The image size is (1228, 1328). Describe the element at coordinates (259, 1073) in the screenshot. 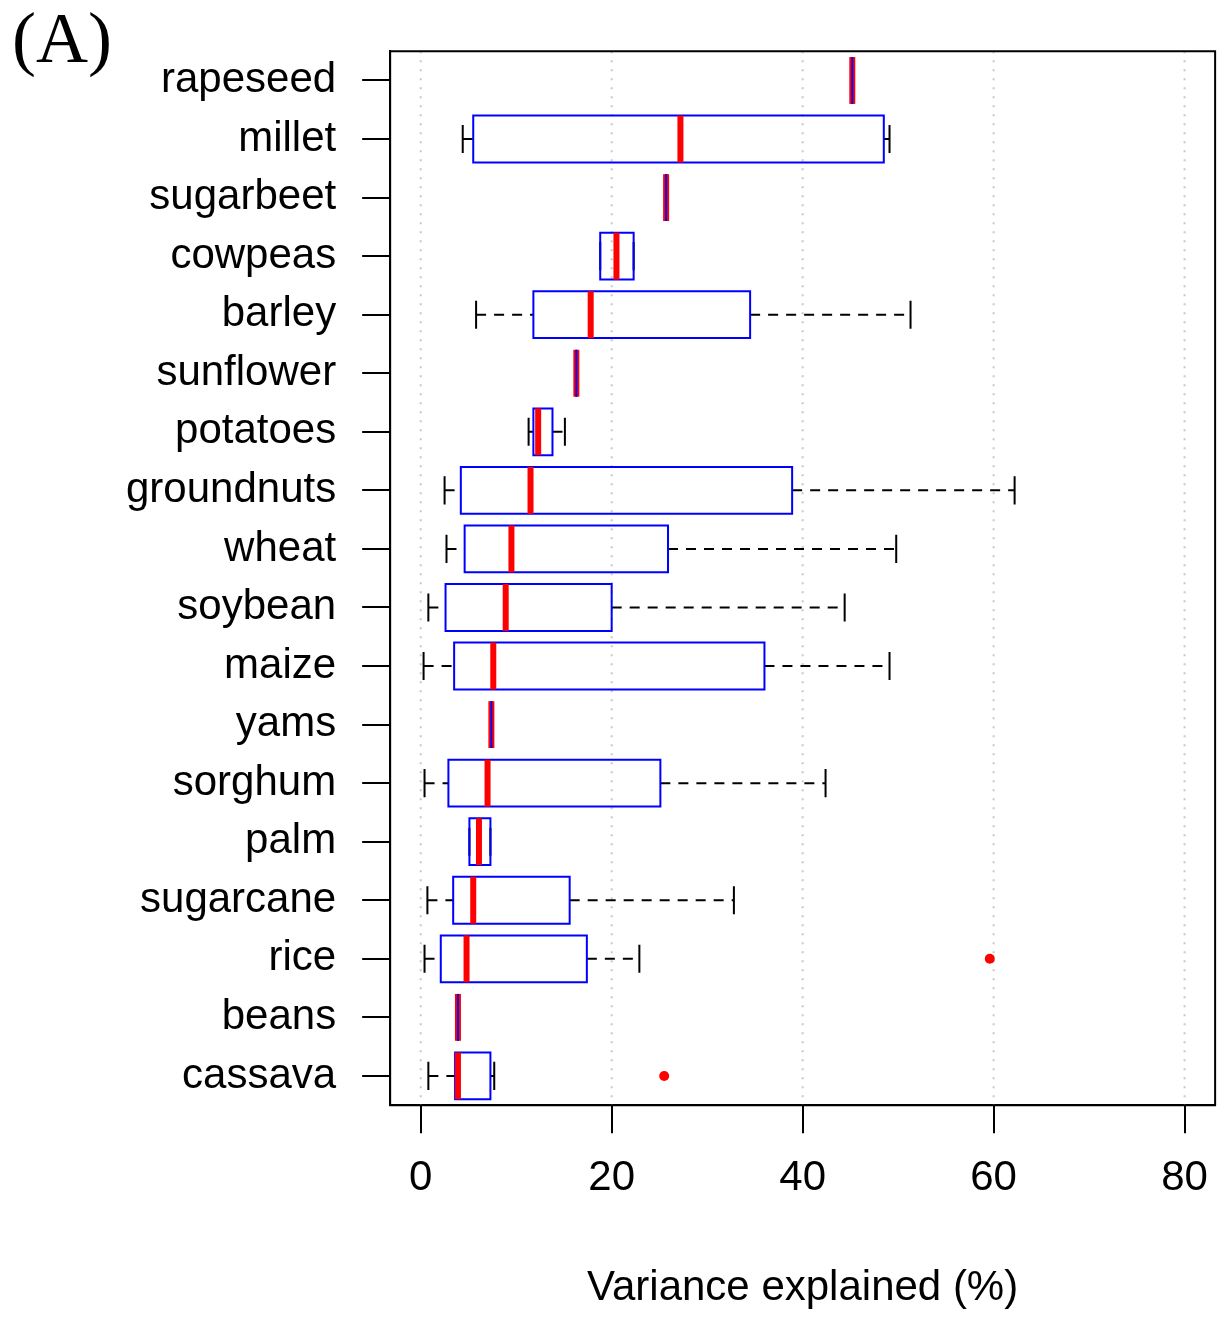

I see `y-tick-label: cassava` at that location.